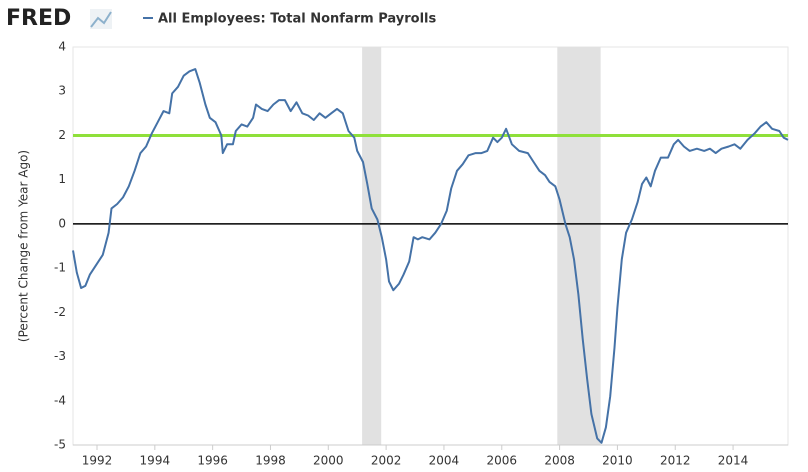 Image resolution: width=808 pixels, height=472 pixels. I want to click on x-tick-label: 1994, so click(155, 461).